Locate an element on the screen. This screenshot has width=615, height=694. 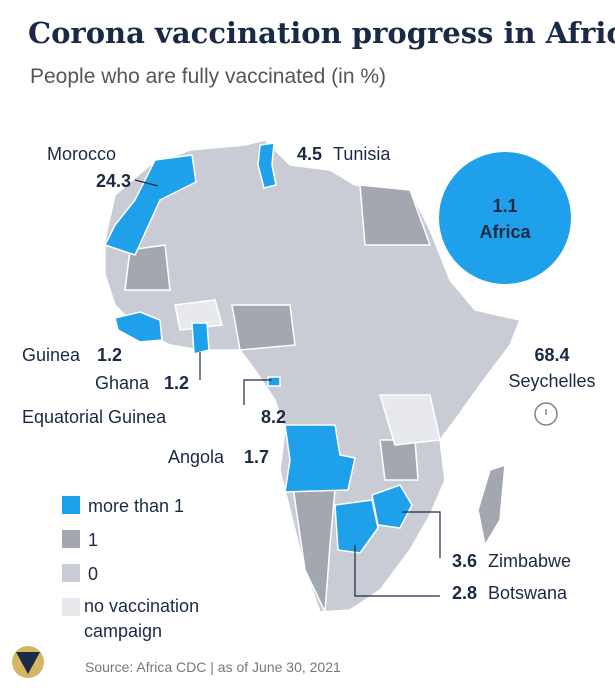
no-campaign-west is located at coordinates (198, 315).